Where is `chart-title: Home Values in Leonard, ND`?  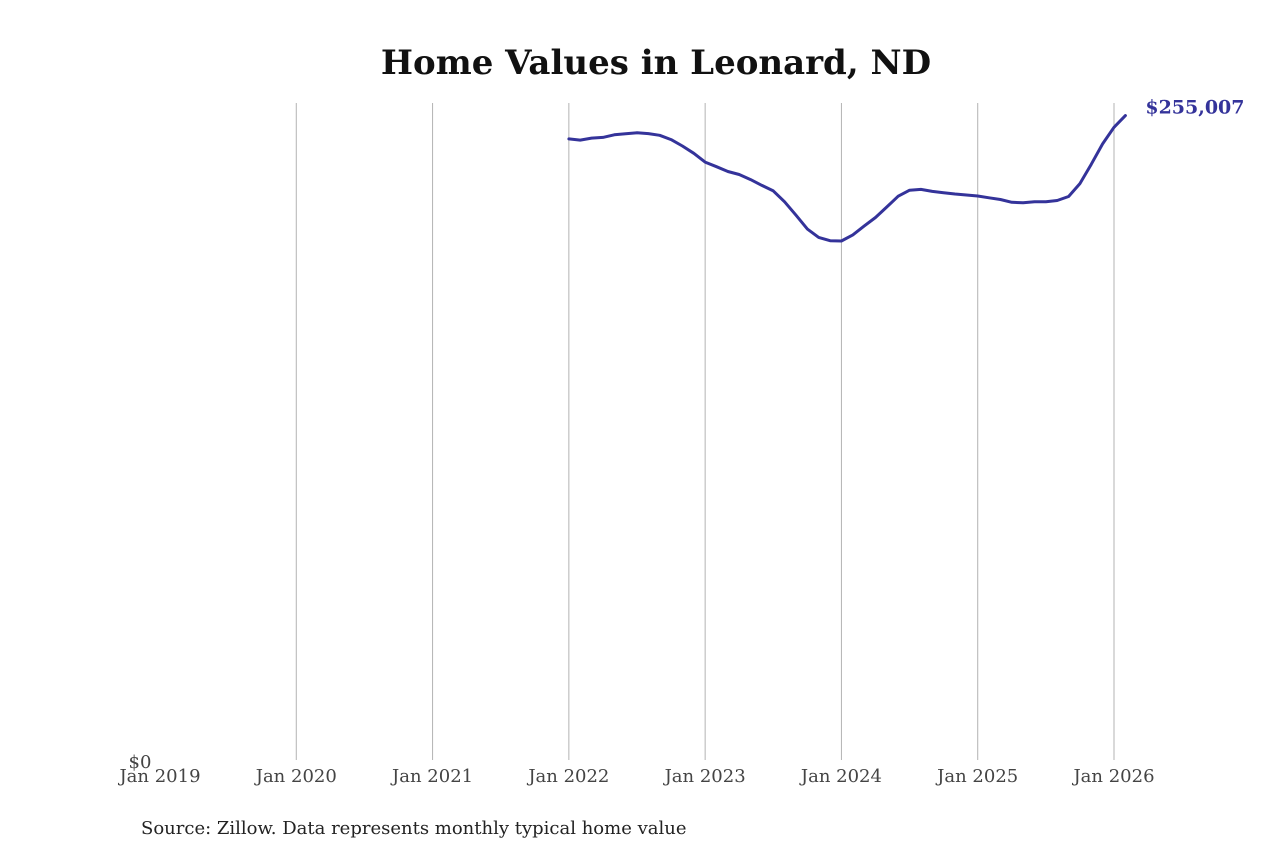
chart-title: Home Values in Leonard, ND is located at coordinates (656, 63).